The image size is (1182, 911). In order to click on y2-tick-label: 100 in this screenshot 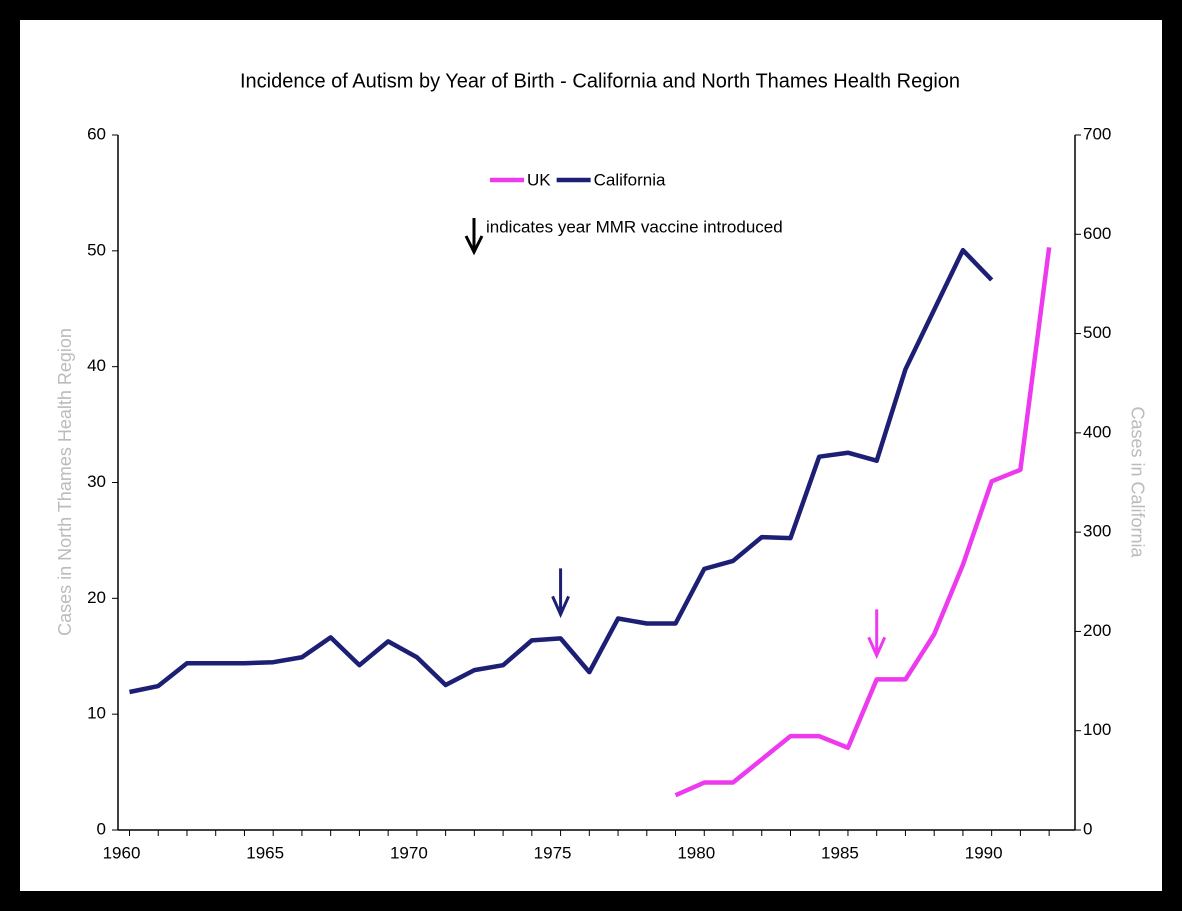, I will do `click(1097, 729)`.